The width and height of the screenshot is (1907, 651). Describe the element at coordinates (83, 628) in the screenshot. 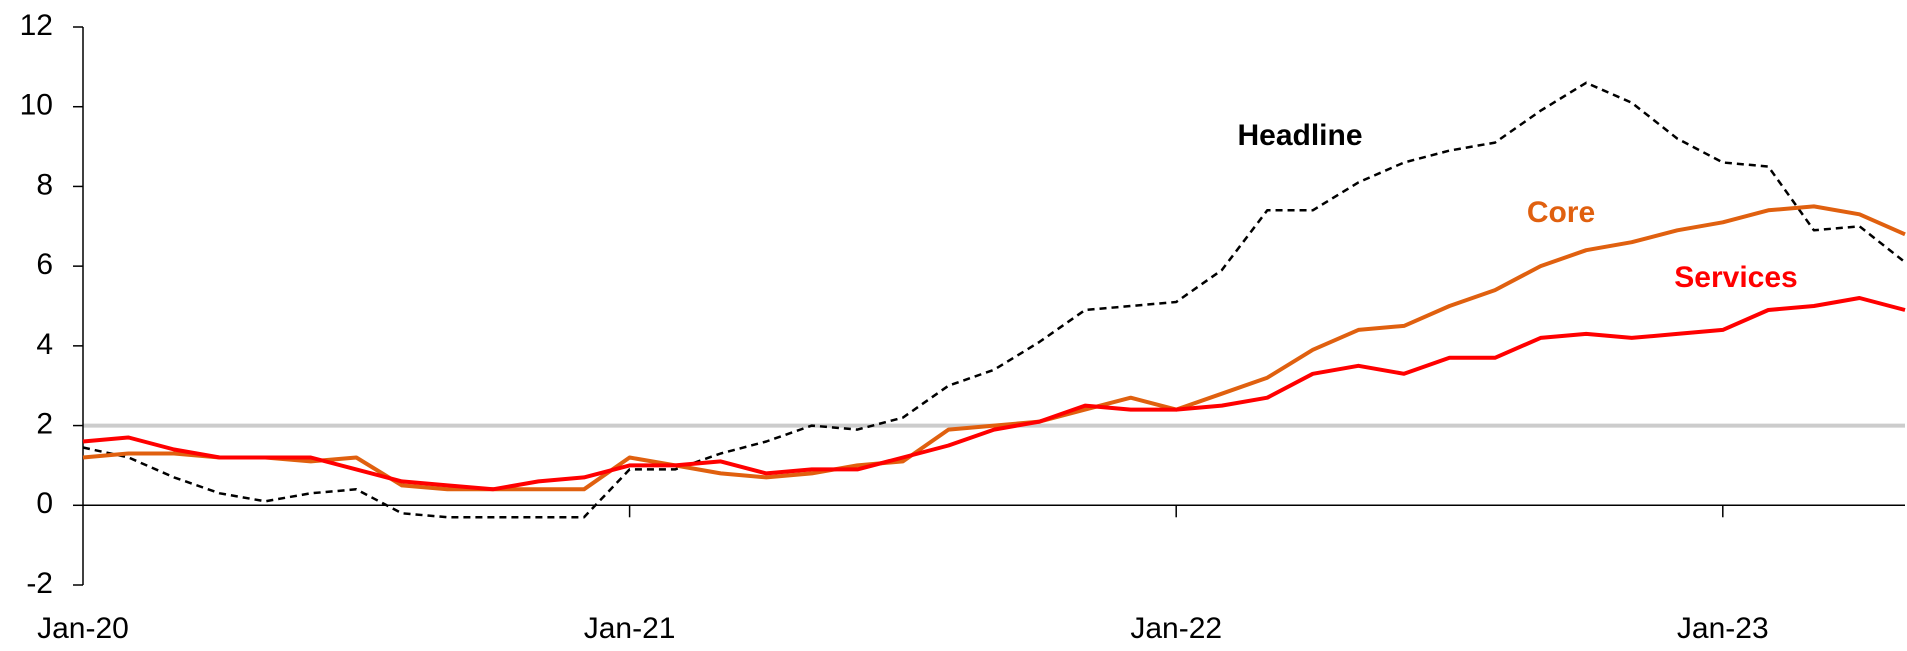

I see `x-tick-label: Jan-20` at that location.